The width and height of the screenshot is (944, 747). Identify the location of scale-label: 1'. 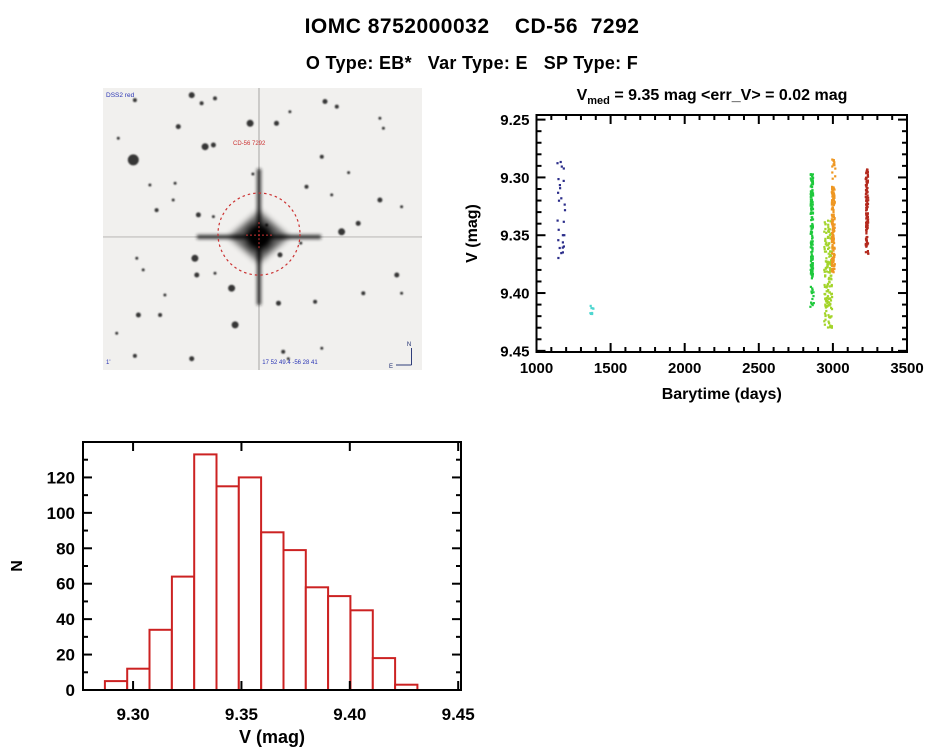
(108, 363).